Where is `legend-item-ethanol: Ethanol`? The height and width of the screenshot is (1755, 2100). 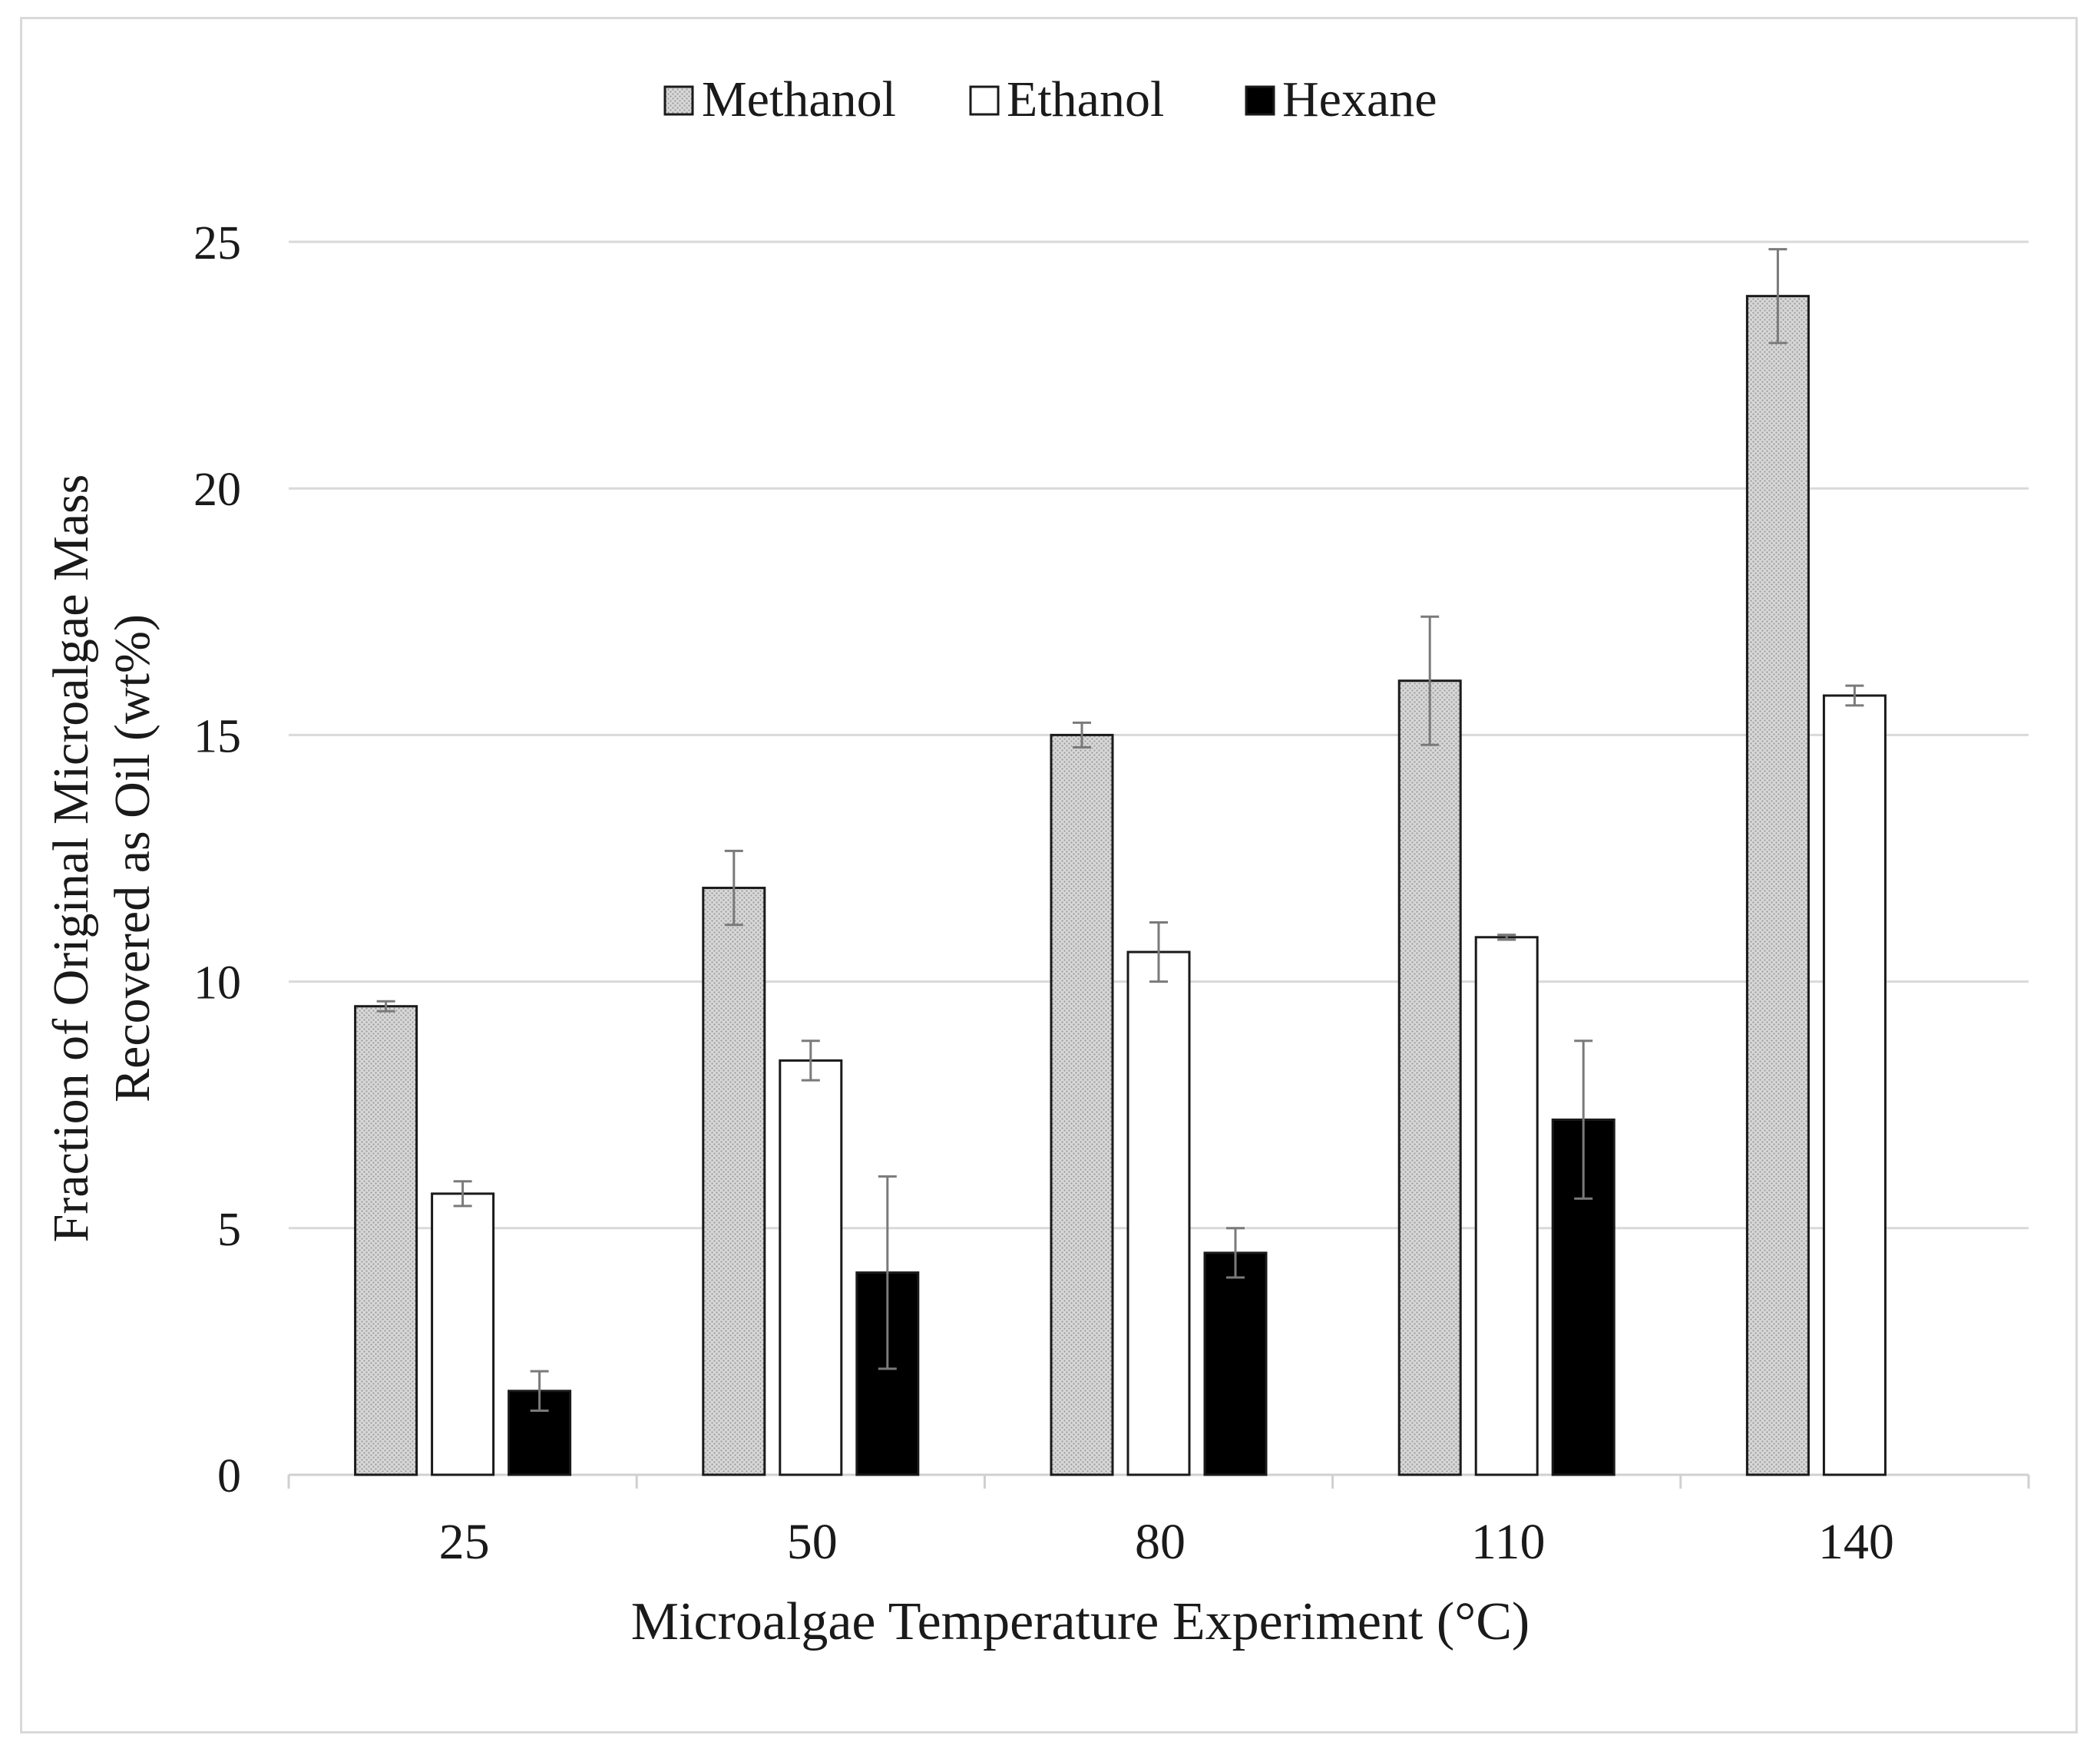 legend-item-ethanol: Ethanol is located at coordinates (1066, 99).